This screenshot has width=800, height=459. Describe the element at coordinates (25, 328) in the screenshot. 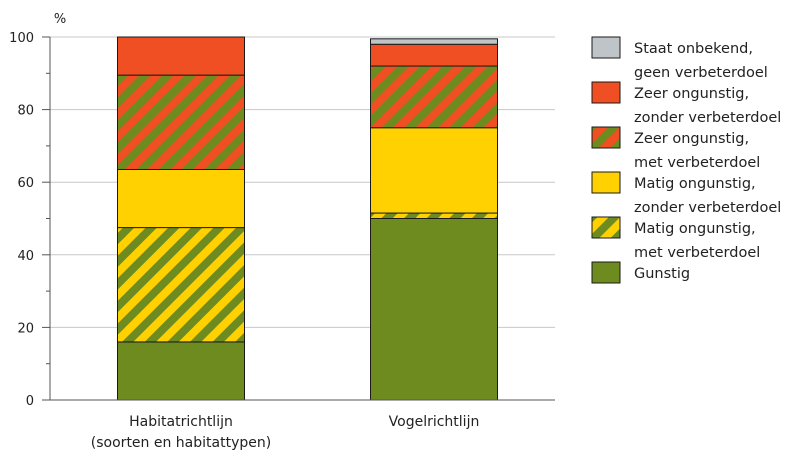

I see `y-tick-label: 20` at that location.